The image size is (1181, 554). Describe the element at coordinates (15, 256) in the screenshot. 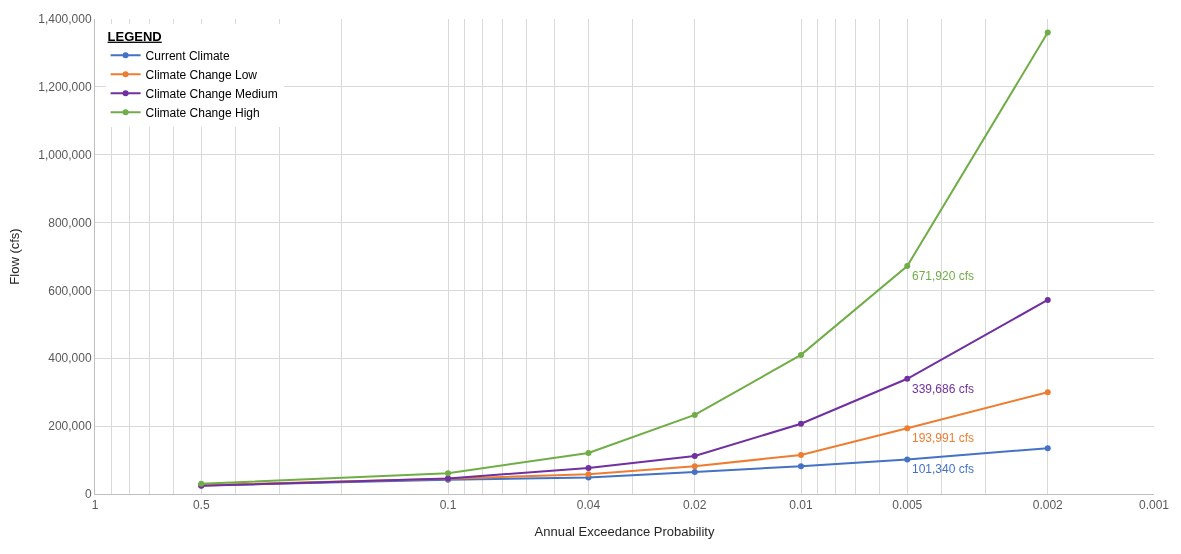

I see `y-axis-title: Flow (cfs)` at that location.